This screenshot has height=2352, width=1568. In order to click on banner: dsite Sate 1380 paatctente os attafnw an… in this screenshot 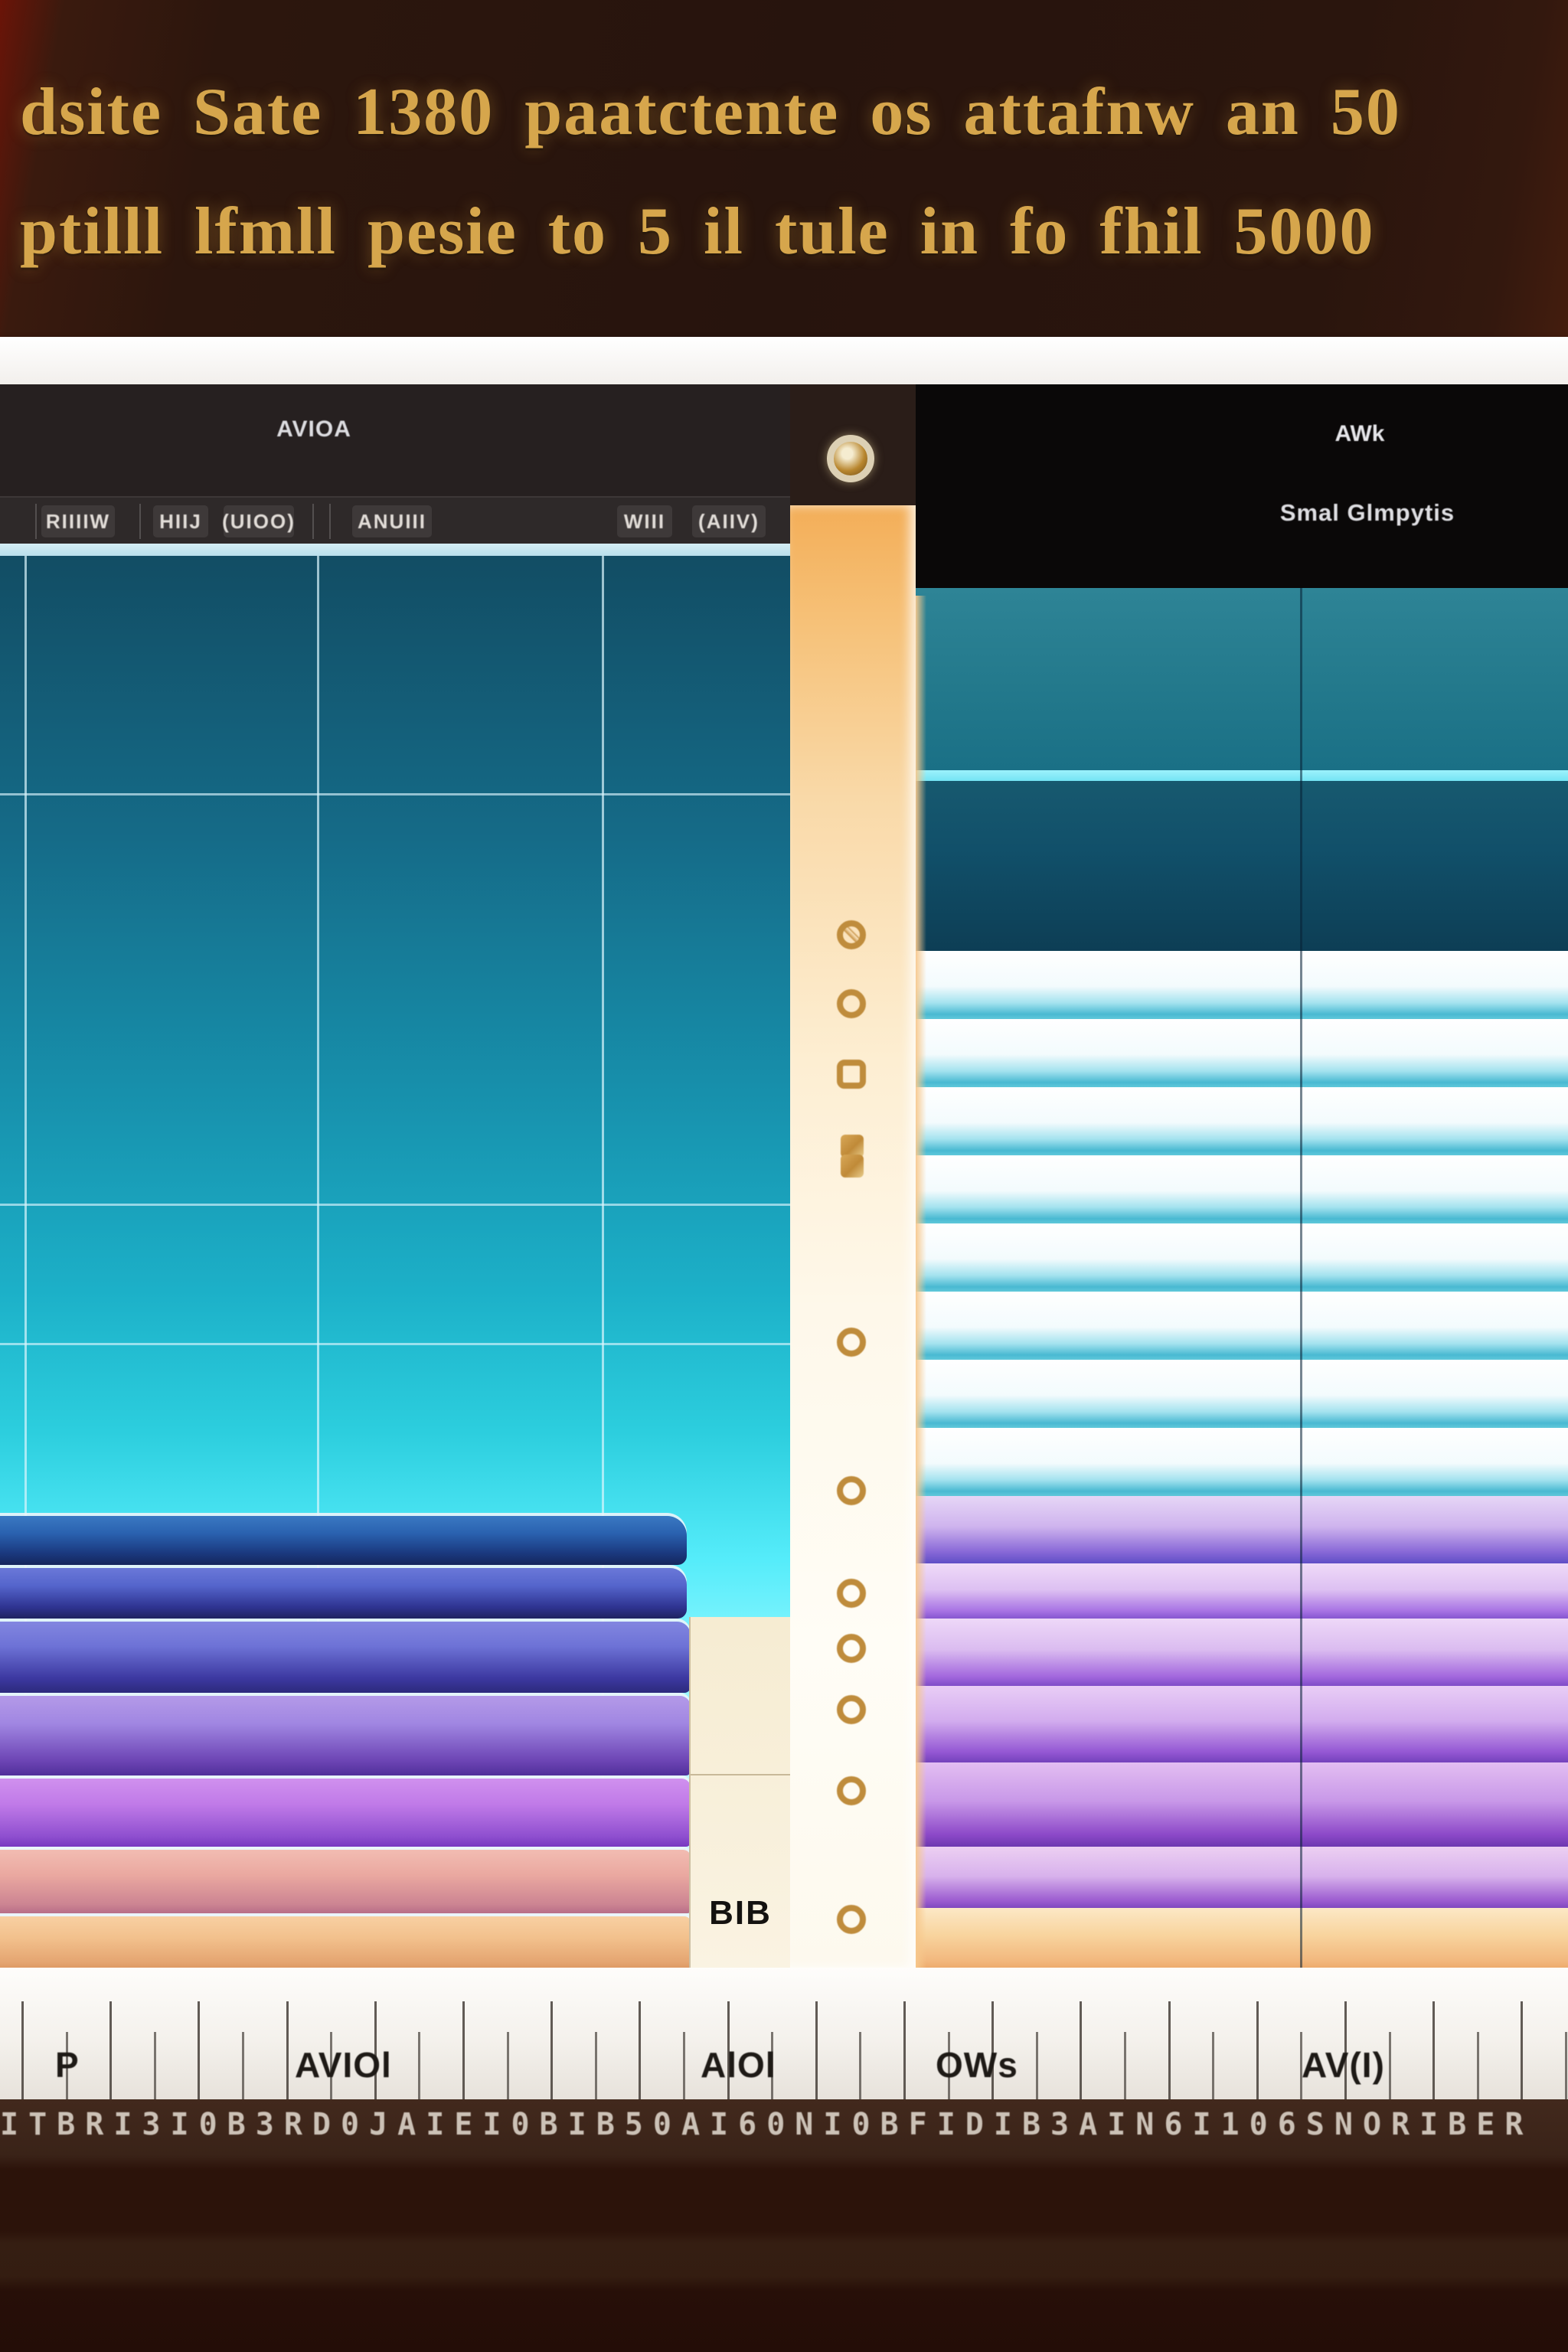, I will do `click(784, 168)`.